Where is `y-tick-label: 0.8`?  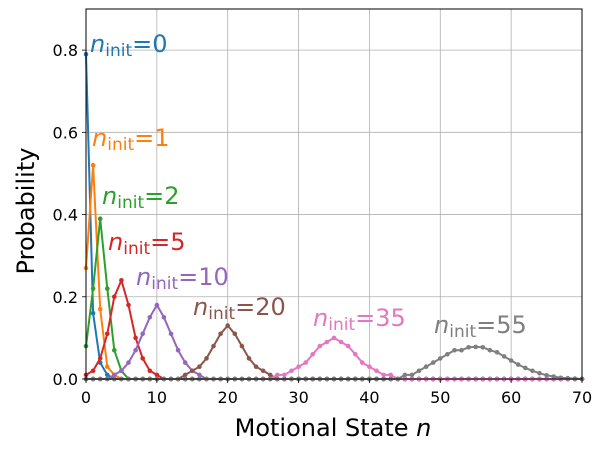 y-tick-label: 0.8 is located at coordinates (65, 50).